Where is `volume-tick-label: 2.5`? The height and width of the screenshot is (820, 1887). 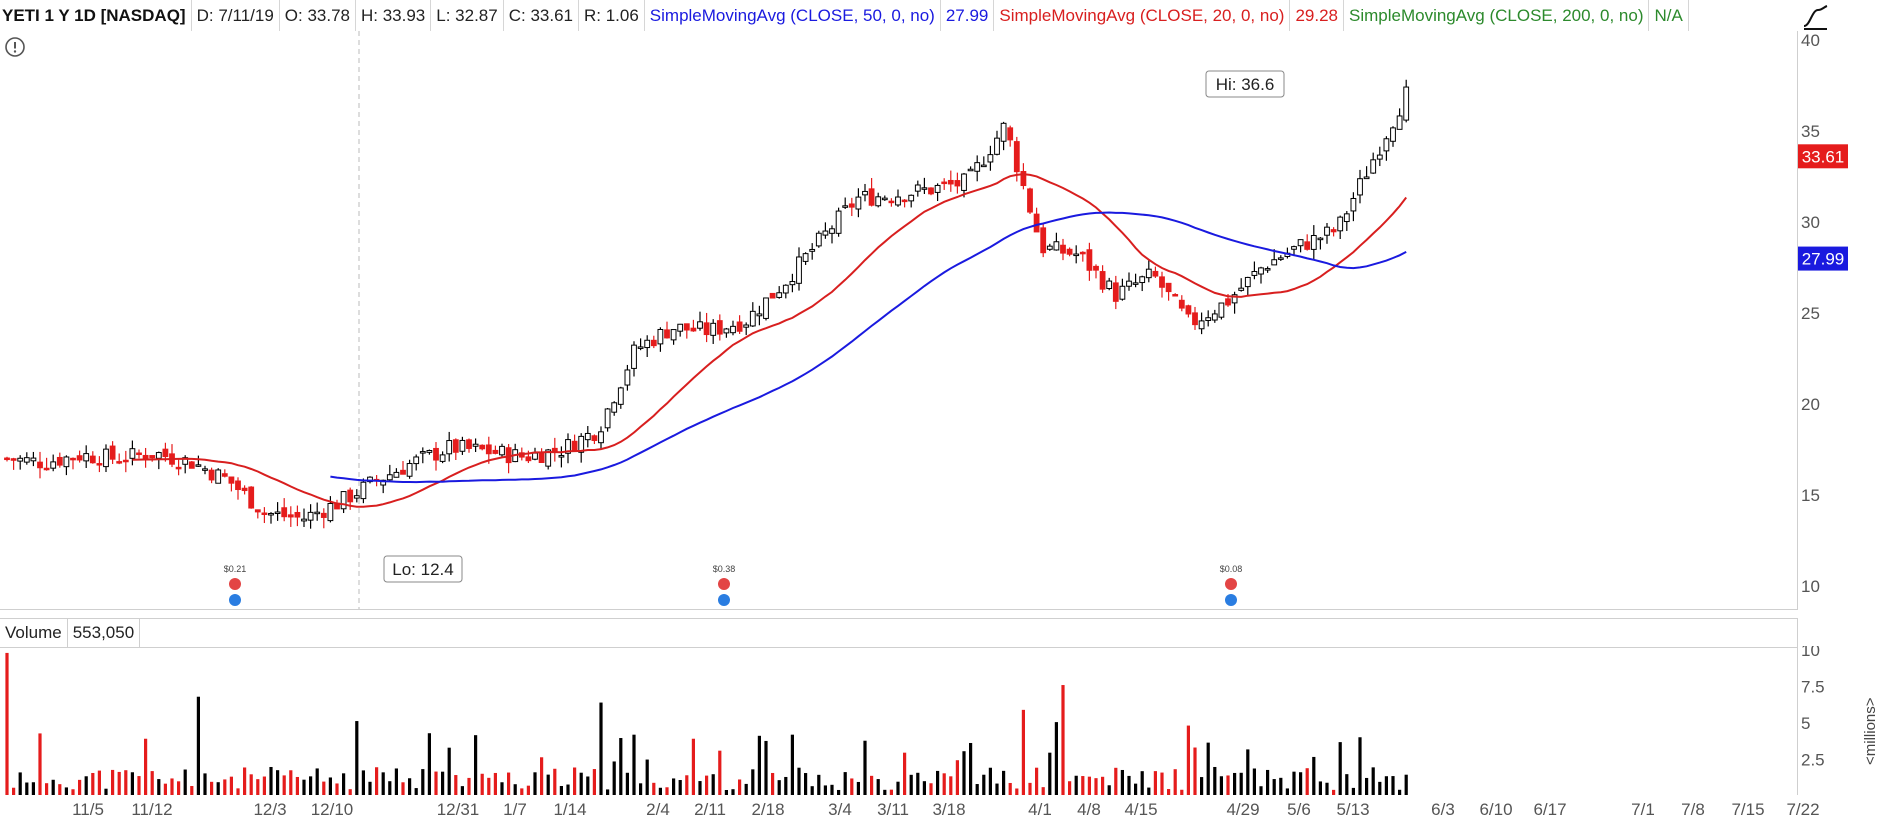 volume-tick-label: 2.5 is located at coordinates (1813, 760).